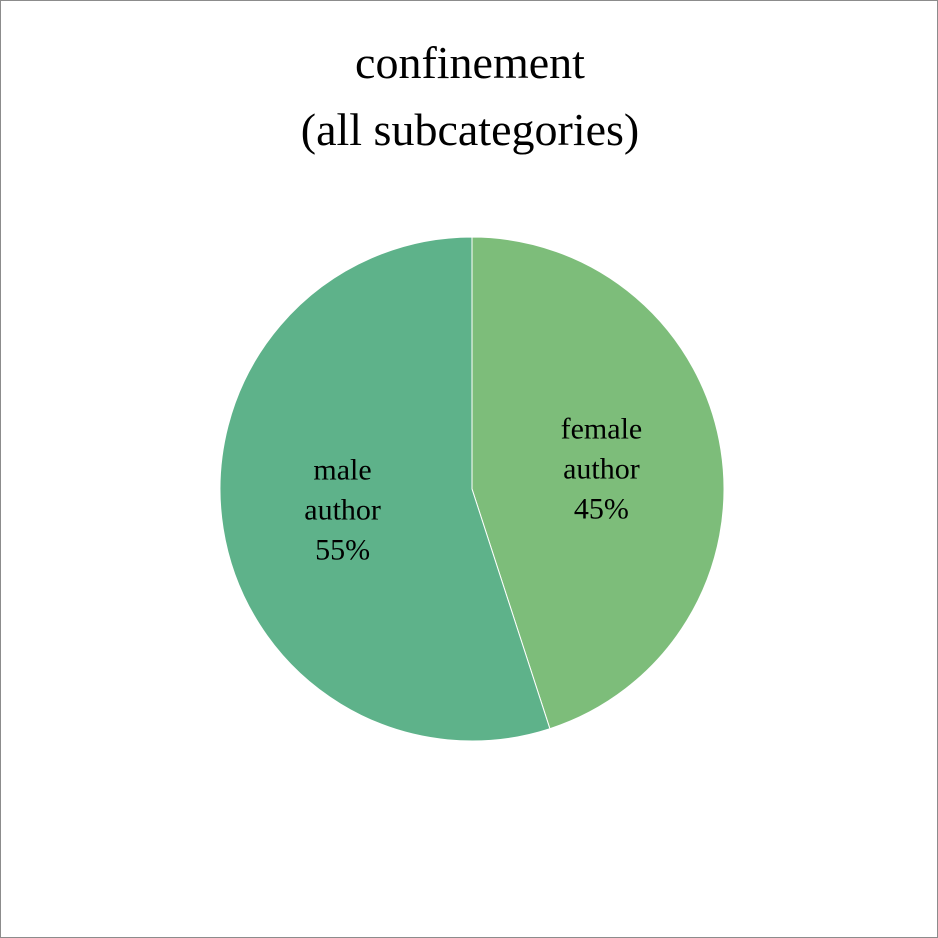 The width and height of the screenshot is (938, 938). I want to click on pie-slice-female-author, so click(598, 483).